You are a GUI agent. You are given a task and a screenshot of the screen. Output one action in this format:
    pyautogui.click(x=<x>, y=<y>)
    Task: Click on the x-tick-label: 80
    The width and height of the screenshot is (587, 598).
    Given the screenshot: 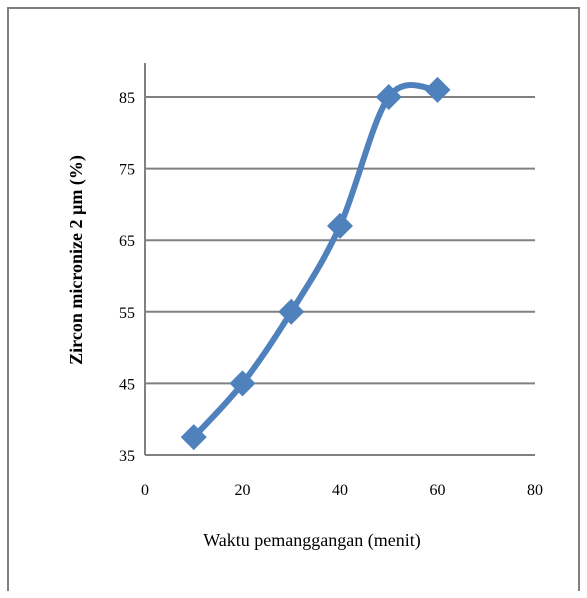 What is the action you would take?
    pyautogui.click(x=535, y=490)
    